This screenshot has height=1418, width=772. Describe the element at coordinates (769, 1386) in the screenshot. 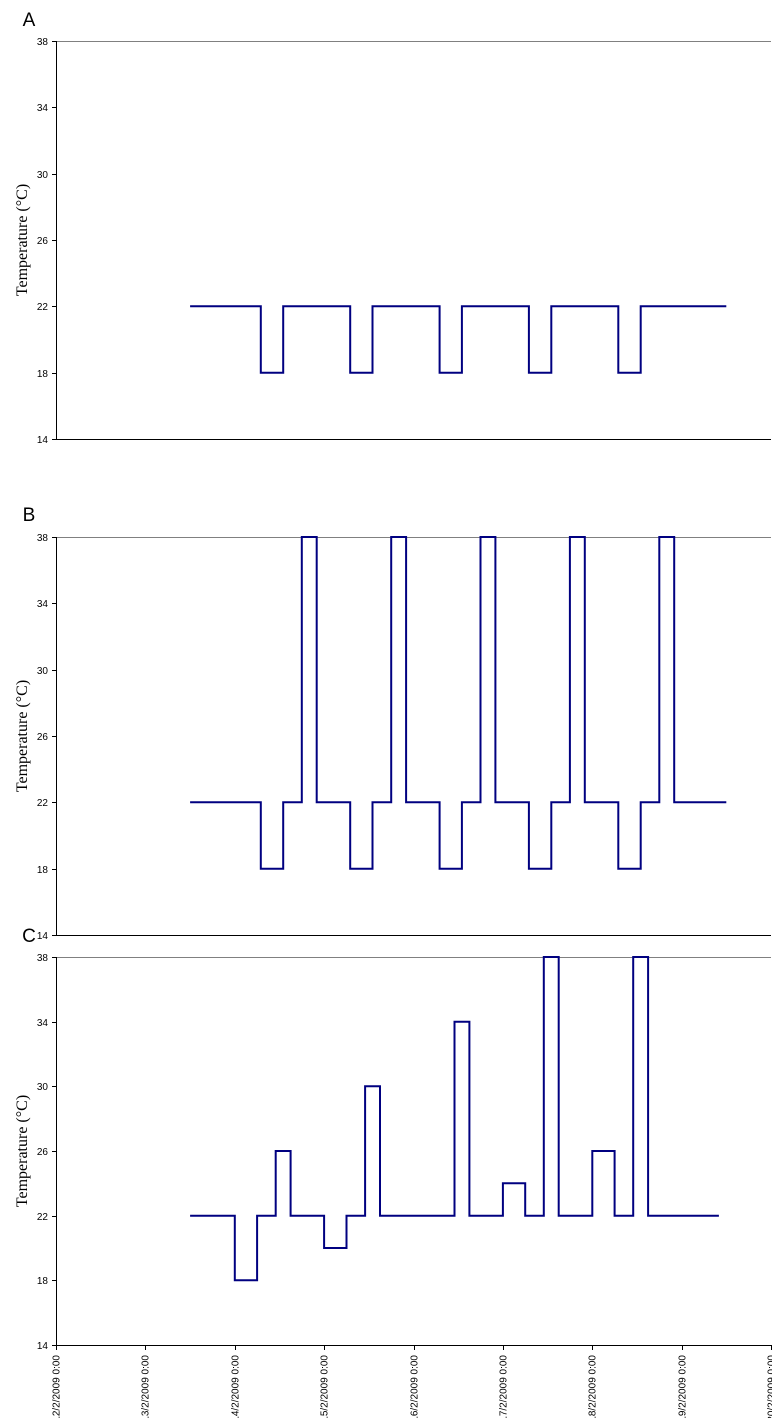

I see `x-tick-label: Fri/20/2/2009 0:00` at that location.